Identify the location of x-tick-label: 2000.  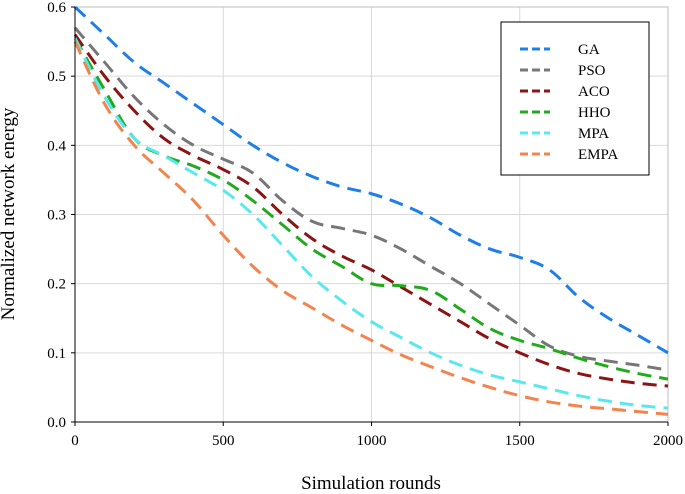
(668, 441).